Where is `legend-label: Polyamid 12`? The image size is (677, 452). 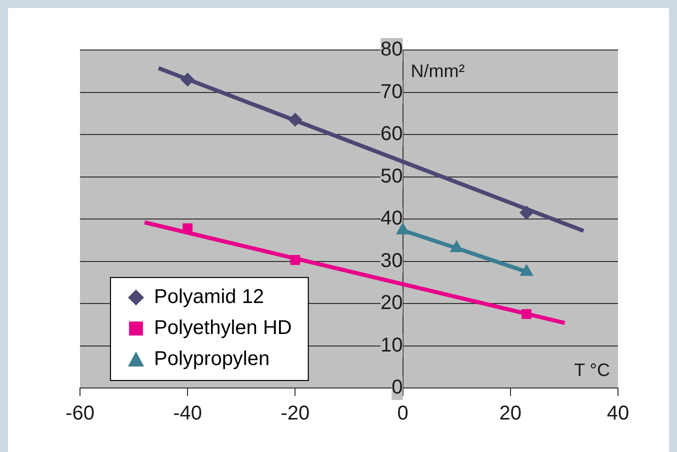
legend-label: Polyamid 12 is located at coordinates (209, 297).